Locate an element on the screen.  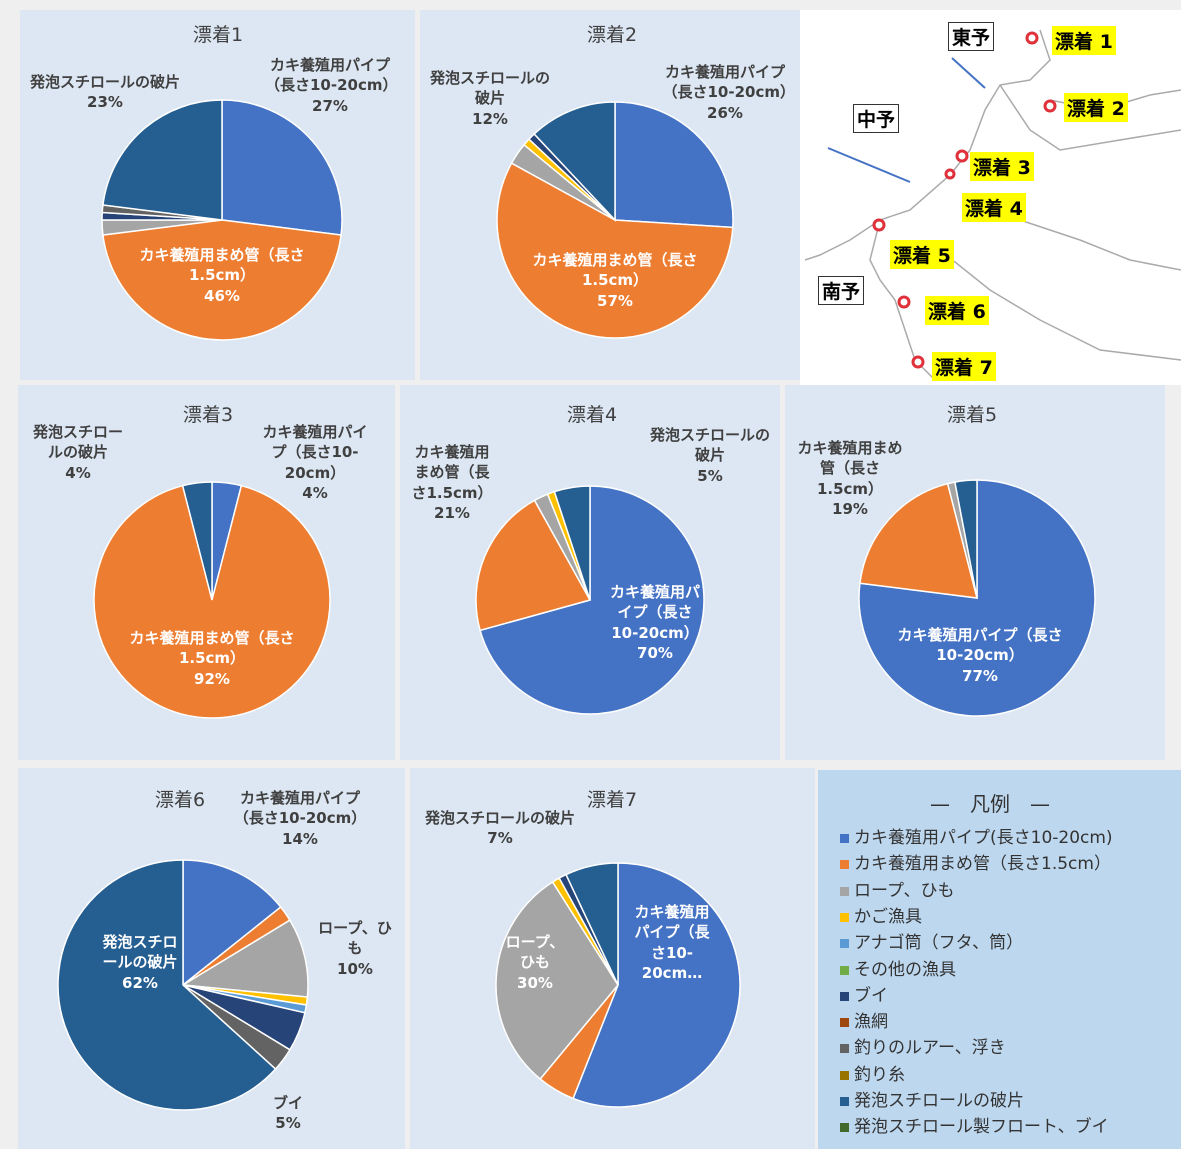
legend-item: 発泡スチロールの破片 is located at coordinates (932, 1098).